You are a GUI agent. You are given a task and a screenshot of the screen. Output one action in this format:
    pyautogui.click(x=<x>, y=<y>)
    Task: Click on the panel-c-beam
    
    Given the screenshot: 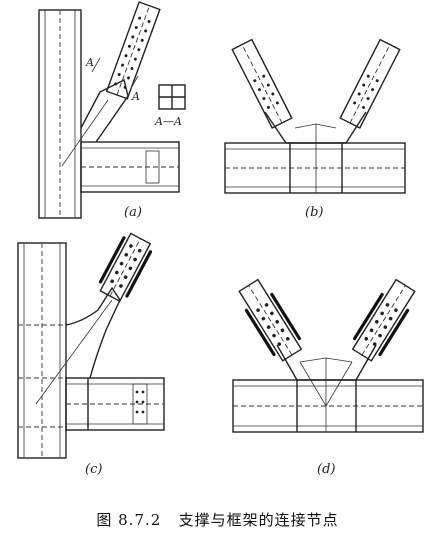 What is the action you would take?
    pyautogui.click(x=115, y=404)
    